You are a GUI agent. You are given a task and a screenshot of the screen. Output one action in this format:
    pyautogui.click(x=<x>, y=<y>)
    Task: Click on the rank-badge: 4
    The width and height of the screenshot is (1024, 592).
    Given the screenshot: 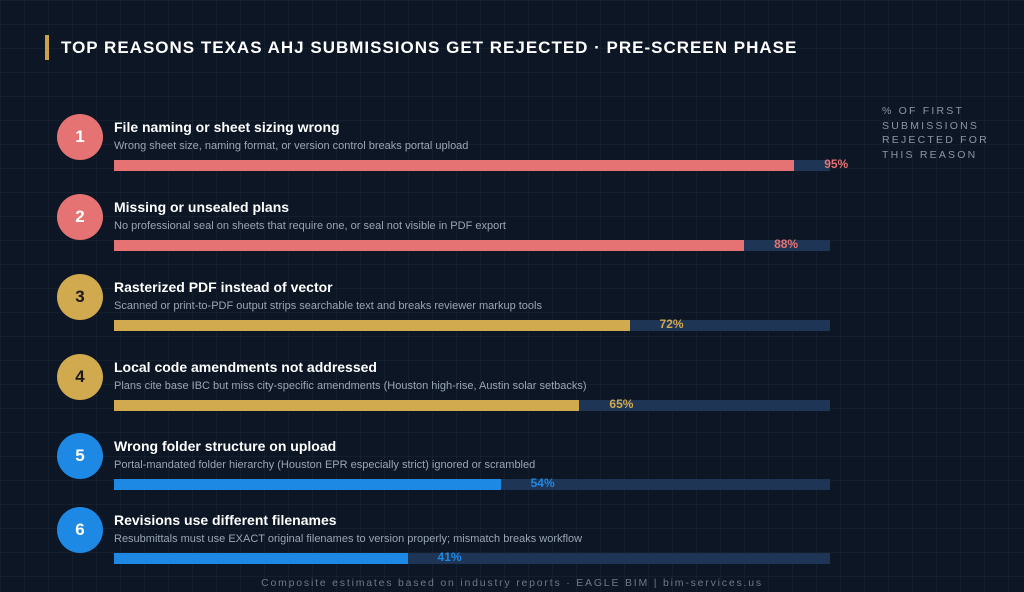 What is the action you would take?
    pyautogui.click(x=80, y=377)
    